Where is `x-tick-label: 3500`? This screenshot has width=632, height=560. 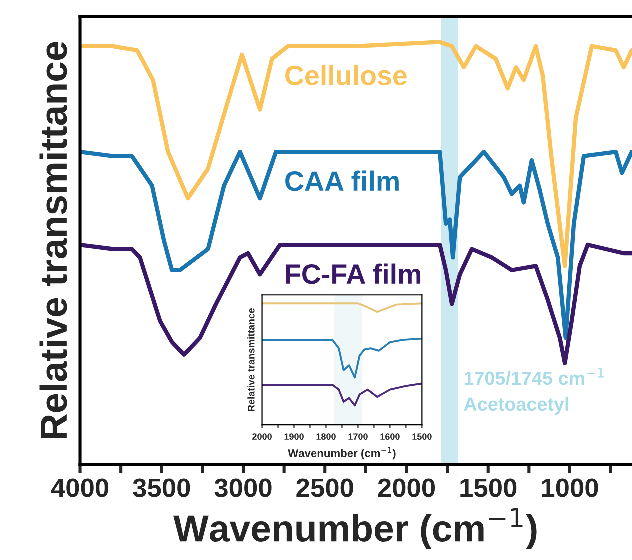
x-tick-label: 3500 is located at coordinates (161, 488).